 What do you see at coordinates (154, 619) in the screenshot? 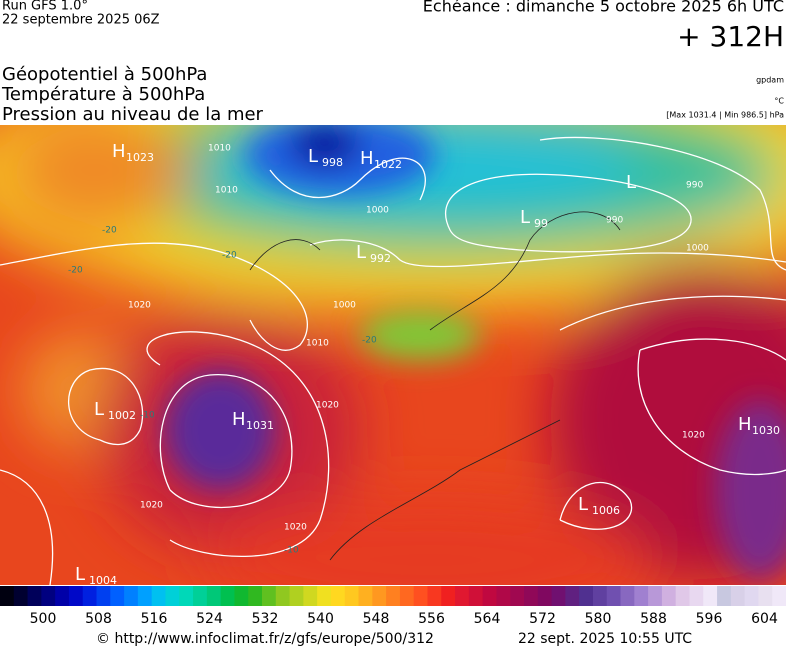
I see `colorbar-label: 516` at bounding box center [154, 619].